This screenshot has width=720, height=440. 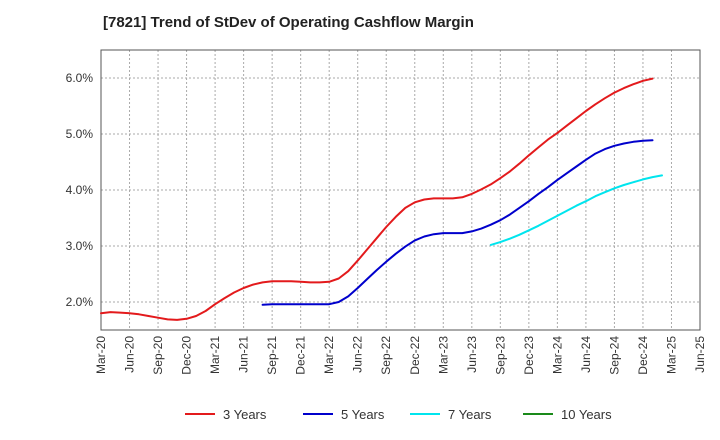 What do you see at coordinates (443, 355) in the screenshot?
I see `x-tick-label: Mar-23` at bounding box center [443, 355].